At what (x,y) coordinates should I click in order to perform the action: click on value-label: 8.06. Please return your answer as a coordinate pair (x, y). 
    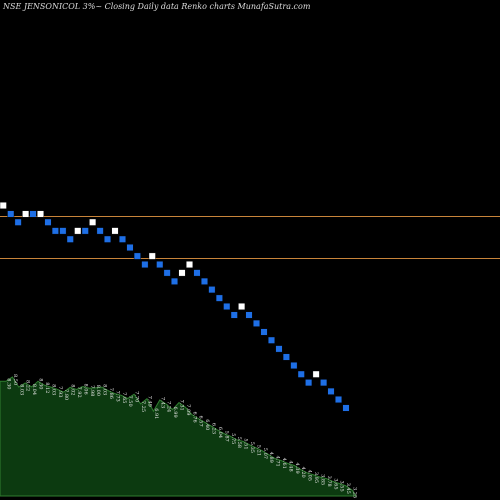
    Looking at the image, I should click on (85, 389).